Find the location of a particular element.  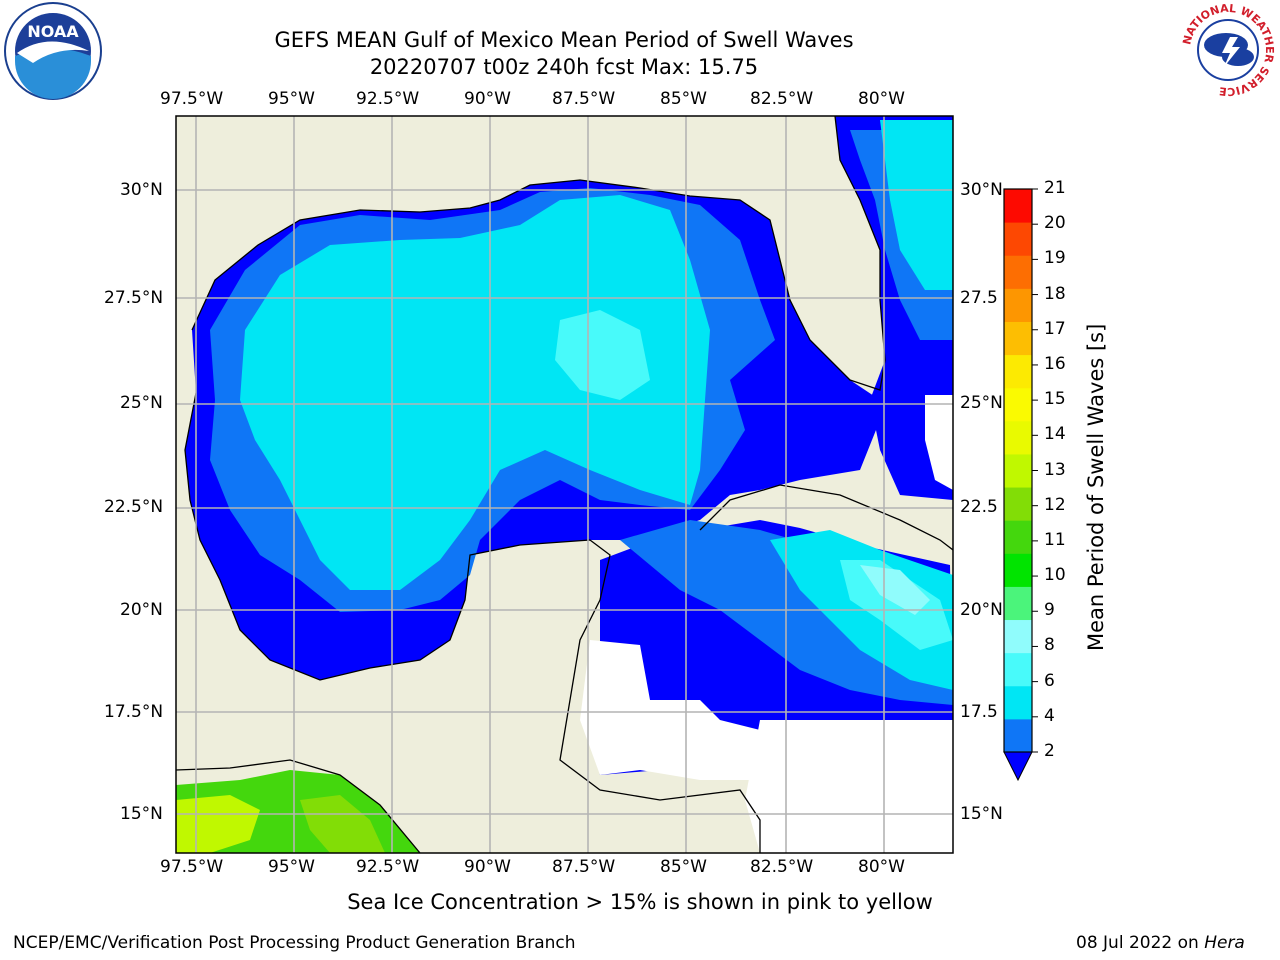

lat-label-left: 20°N is located at coordinates (141, 610).